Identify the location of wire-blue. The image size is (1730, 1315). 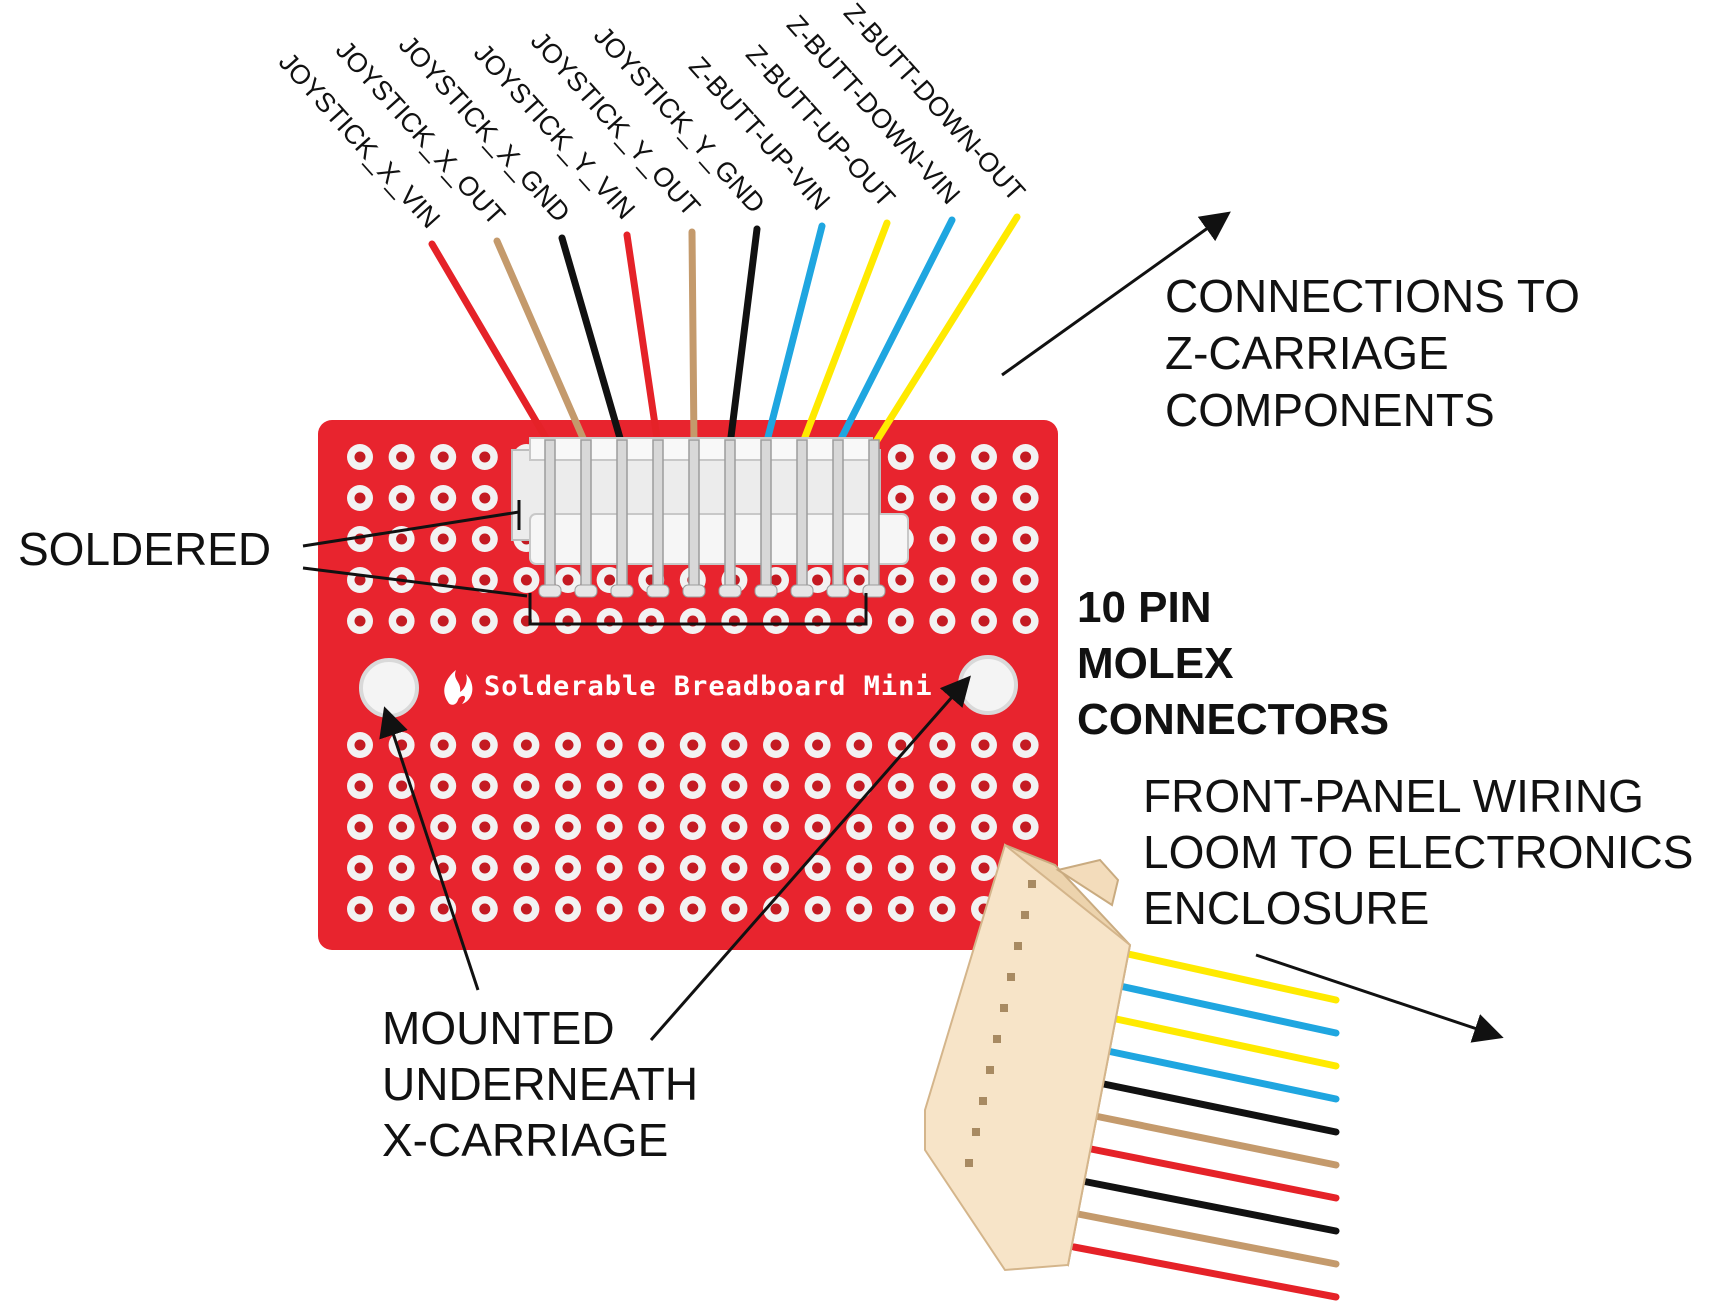
(794, 335).